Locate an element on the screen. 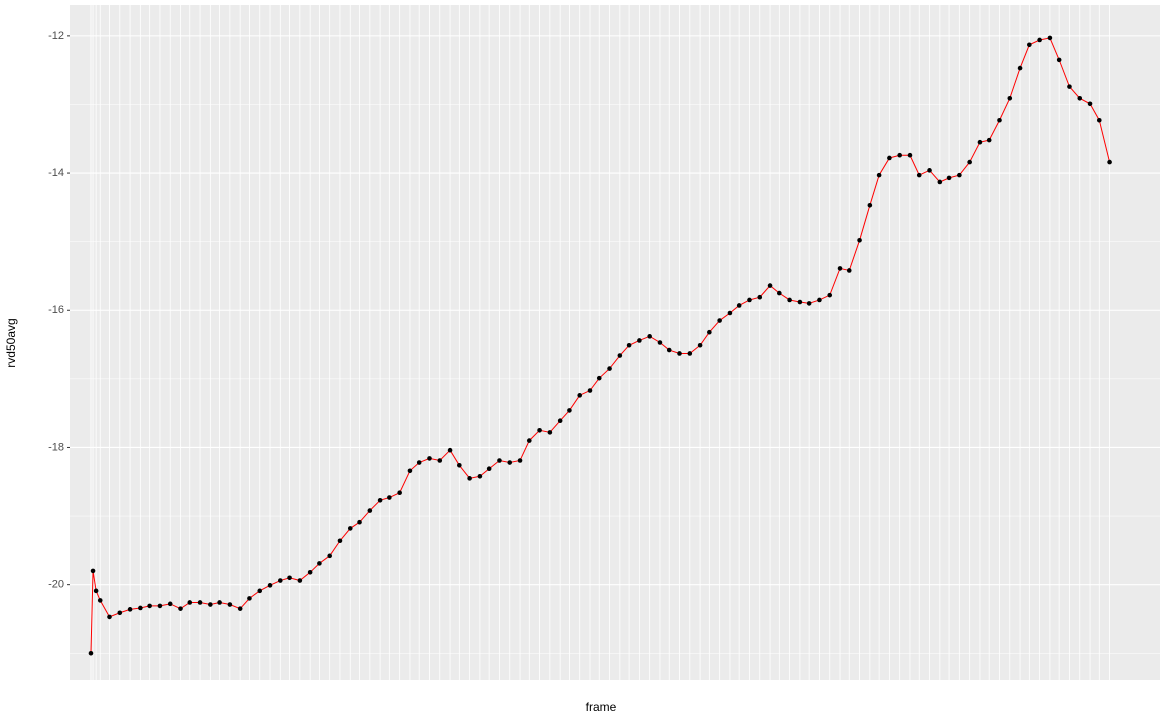 The image size is (1168, 720). y-tick-label: -18 is located at coordinates (56, 447).